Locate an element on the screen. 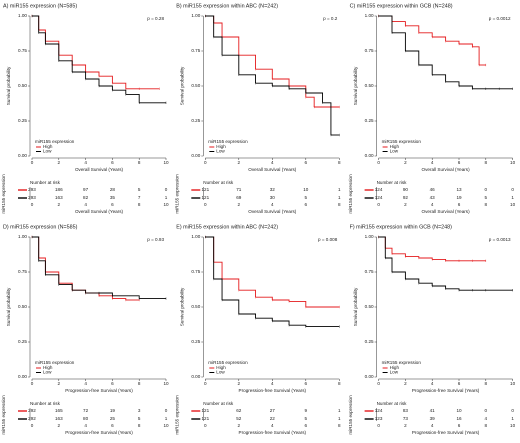 Image resolution: width=520 pixels, height=443 pixels. risk-count: 292 is located at coordinates (32, 410).